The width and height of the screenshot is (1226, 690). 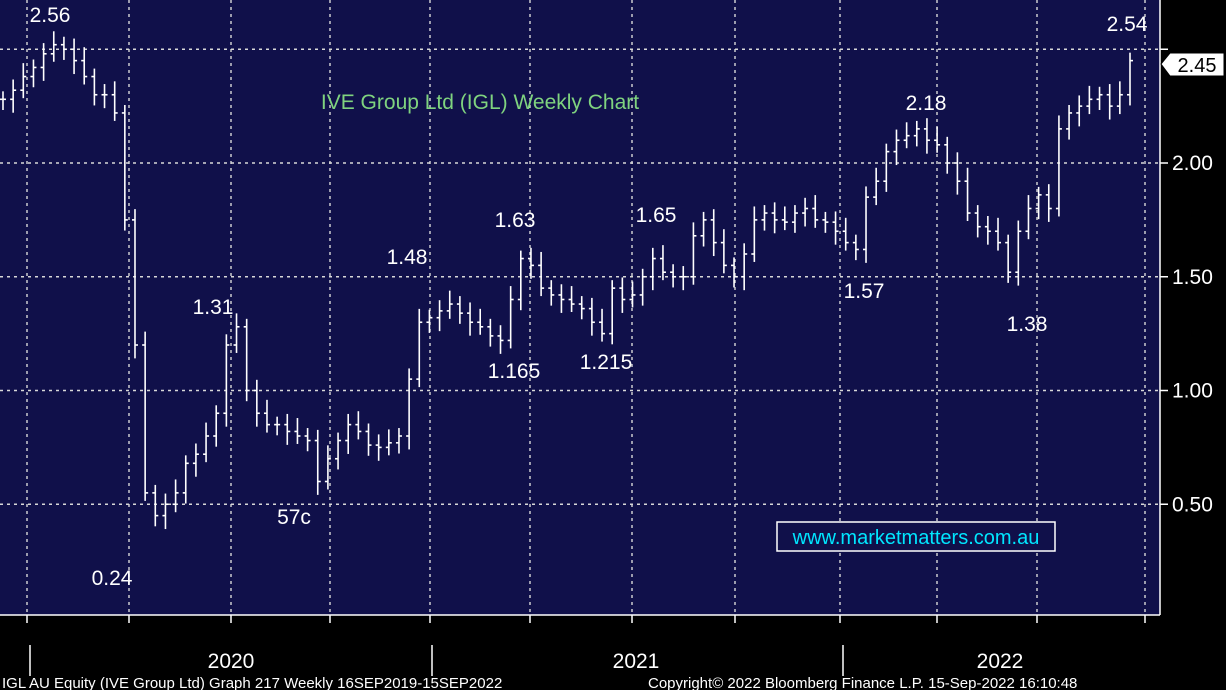 I want to click on price-annotation: 1.57, so click(x=864, y=291).